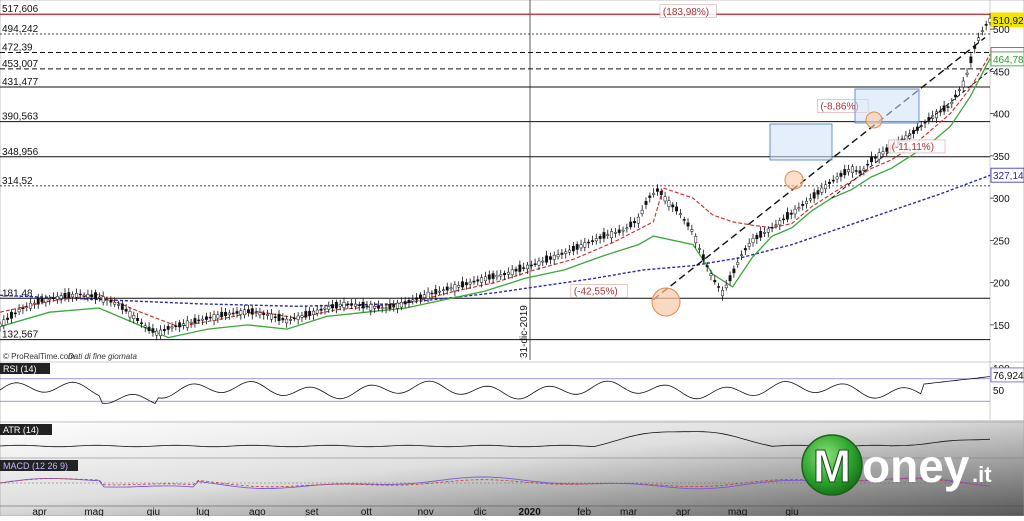  What do you see at coordinates (366, 511) in the screenshot?
I see `month-tick-6: ott` at bounding box center [366, 511].